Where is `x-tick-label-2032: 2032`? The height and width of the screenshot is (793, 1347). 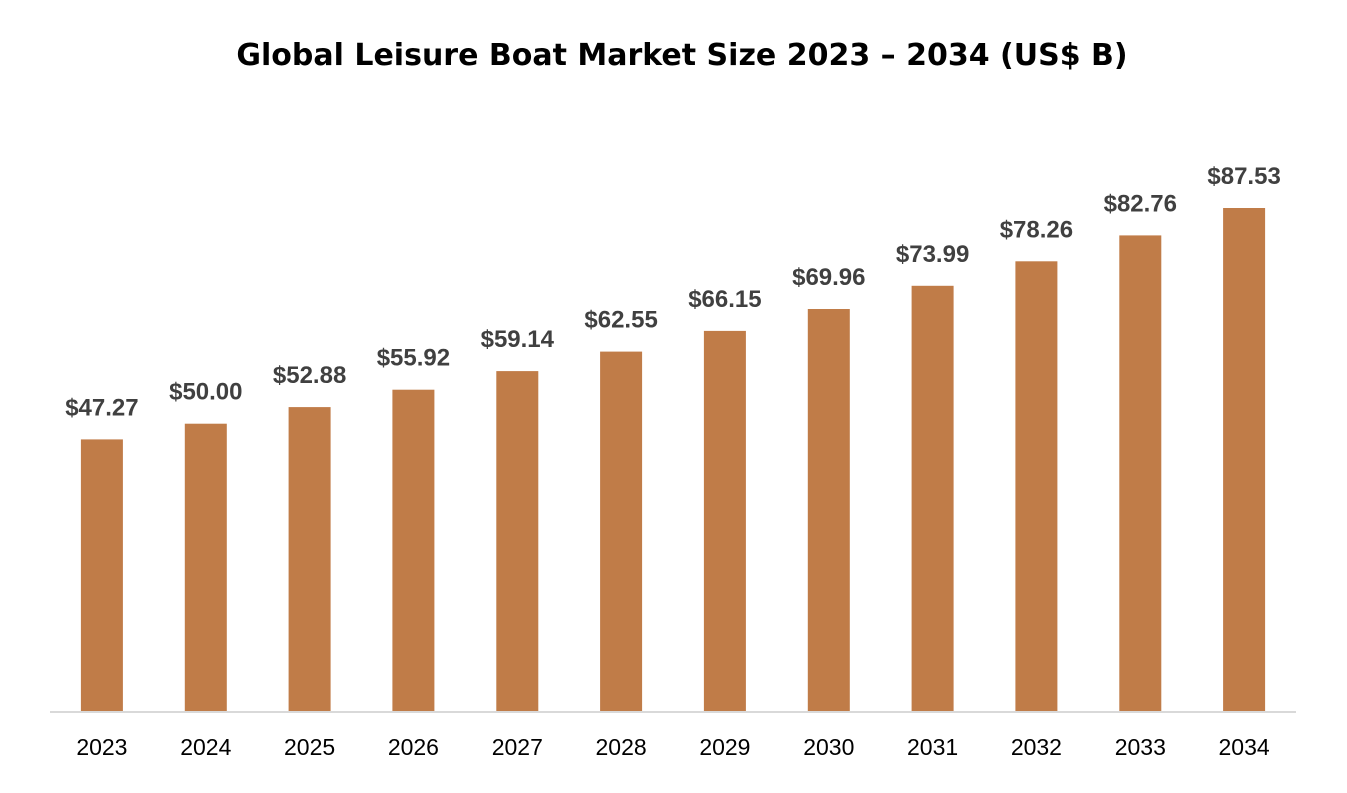 x-tick-label-2032: 2032 is located at coordinates (1036, 747).